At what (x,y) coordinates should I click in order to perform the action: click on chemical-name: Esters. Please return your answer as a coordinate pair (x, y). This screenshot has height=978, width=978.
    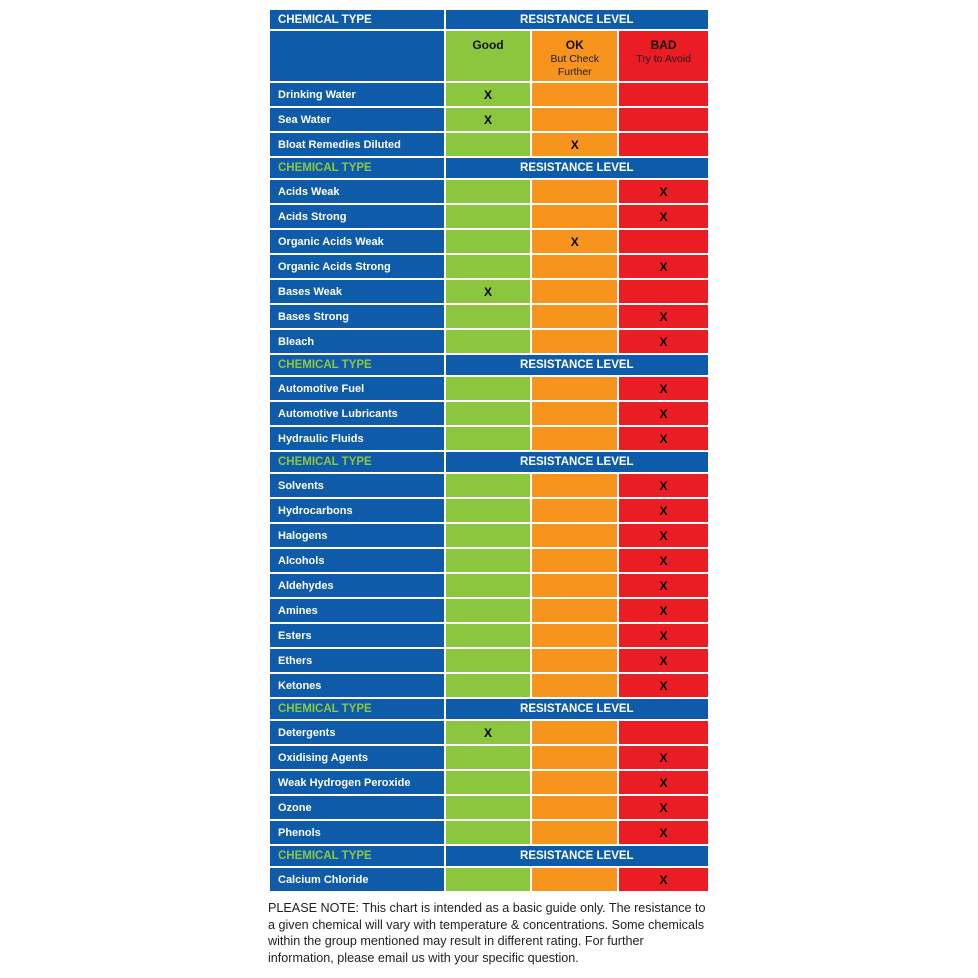
    Looking at the image, I should click on (357, 635).